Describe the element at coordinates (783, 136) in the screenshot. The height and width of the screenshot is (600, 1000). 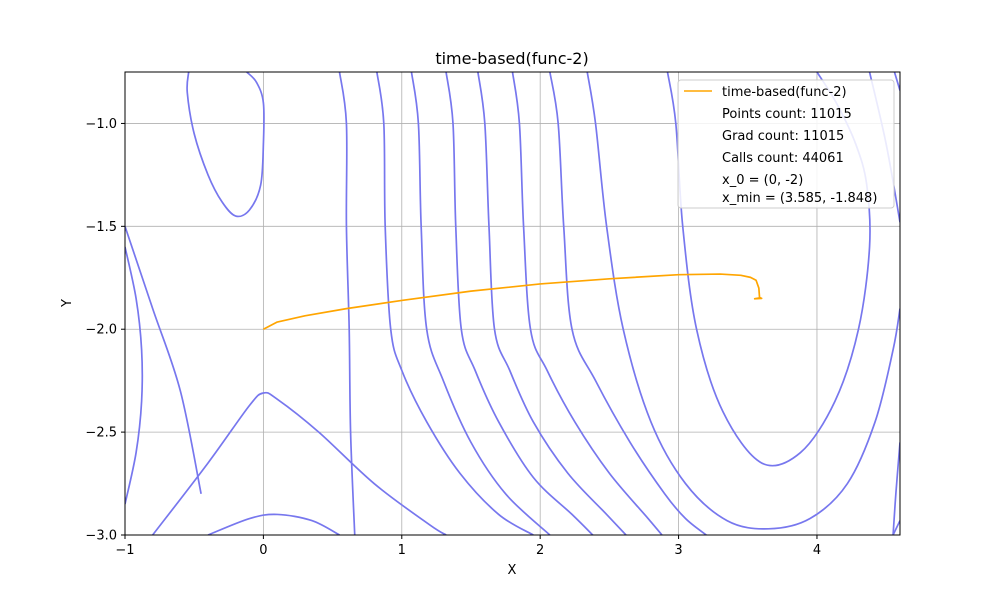
I see `legend-grad-count: Grad count: 11015` at that location.